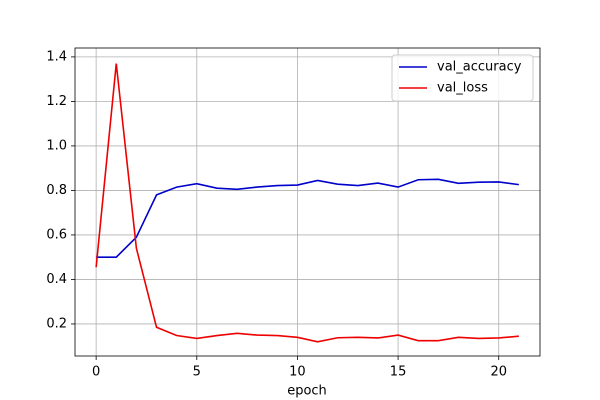  Describe the element at coordinates (462, 78) in the screenshot. I see `legend-box` at that location.